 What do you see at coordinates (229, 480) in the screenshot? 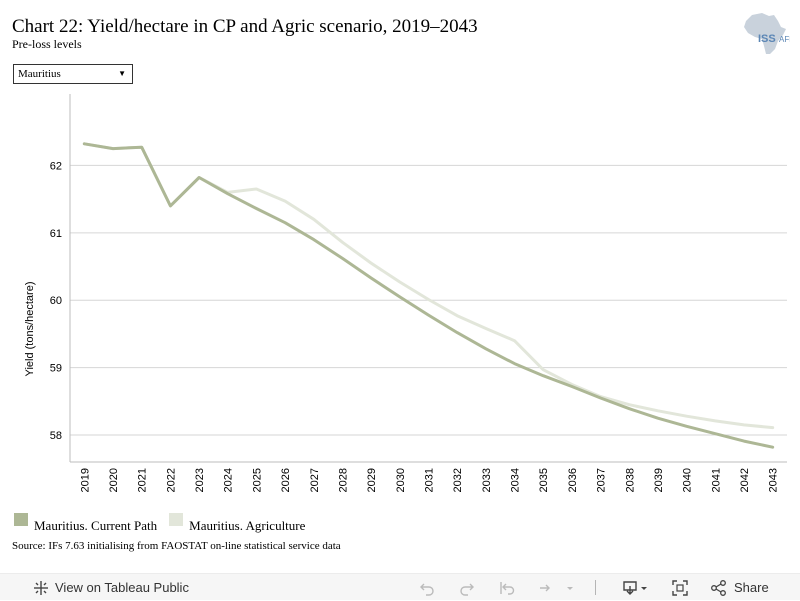
I see `x-tick-label: 2024` at bounding box center [229, 480].